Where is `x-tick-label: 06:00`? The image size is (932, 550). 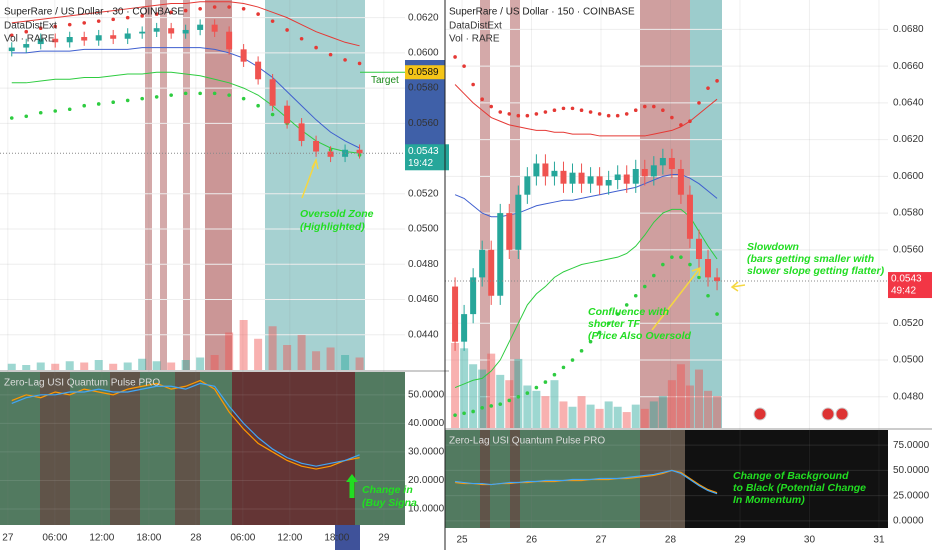
x-tick-label: 06:00 is located at coordinates (242, 538).